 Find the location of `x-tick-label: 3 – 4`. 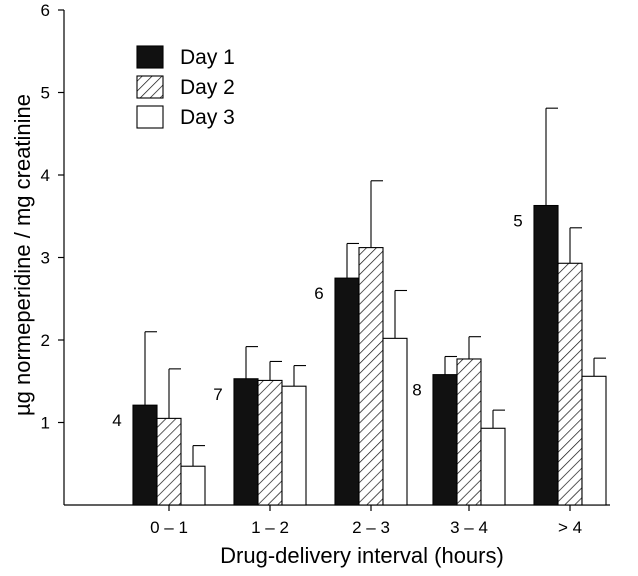

x-tick-label: 3 – 4 is located at coordinates (469, 527).